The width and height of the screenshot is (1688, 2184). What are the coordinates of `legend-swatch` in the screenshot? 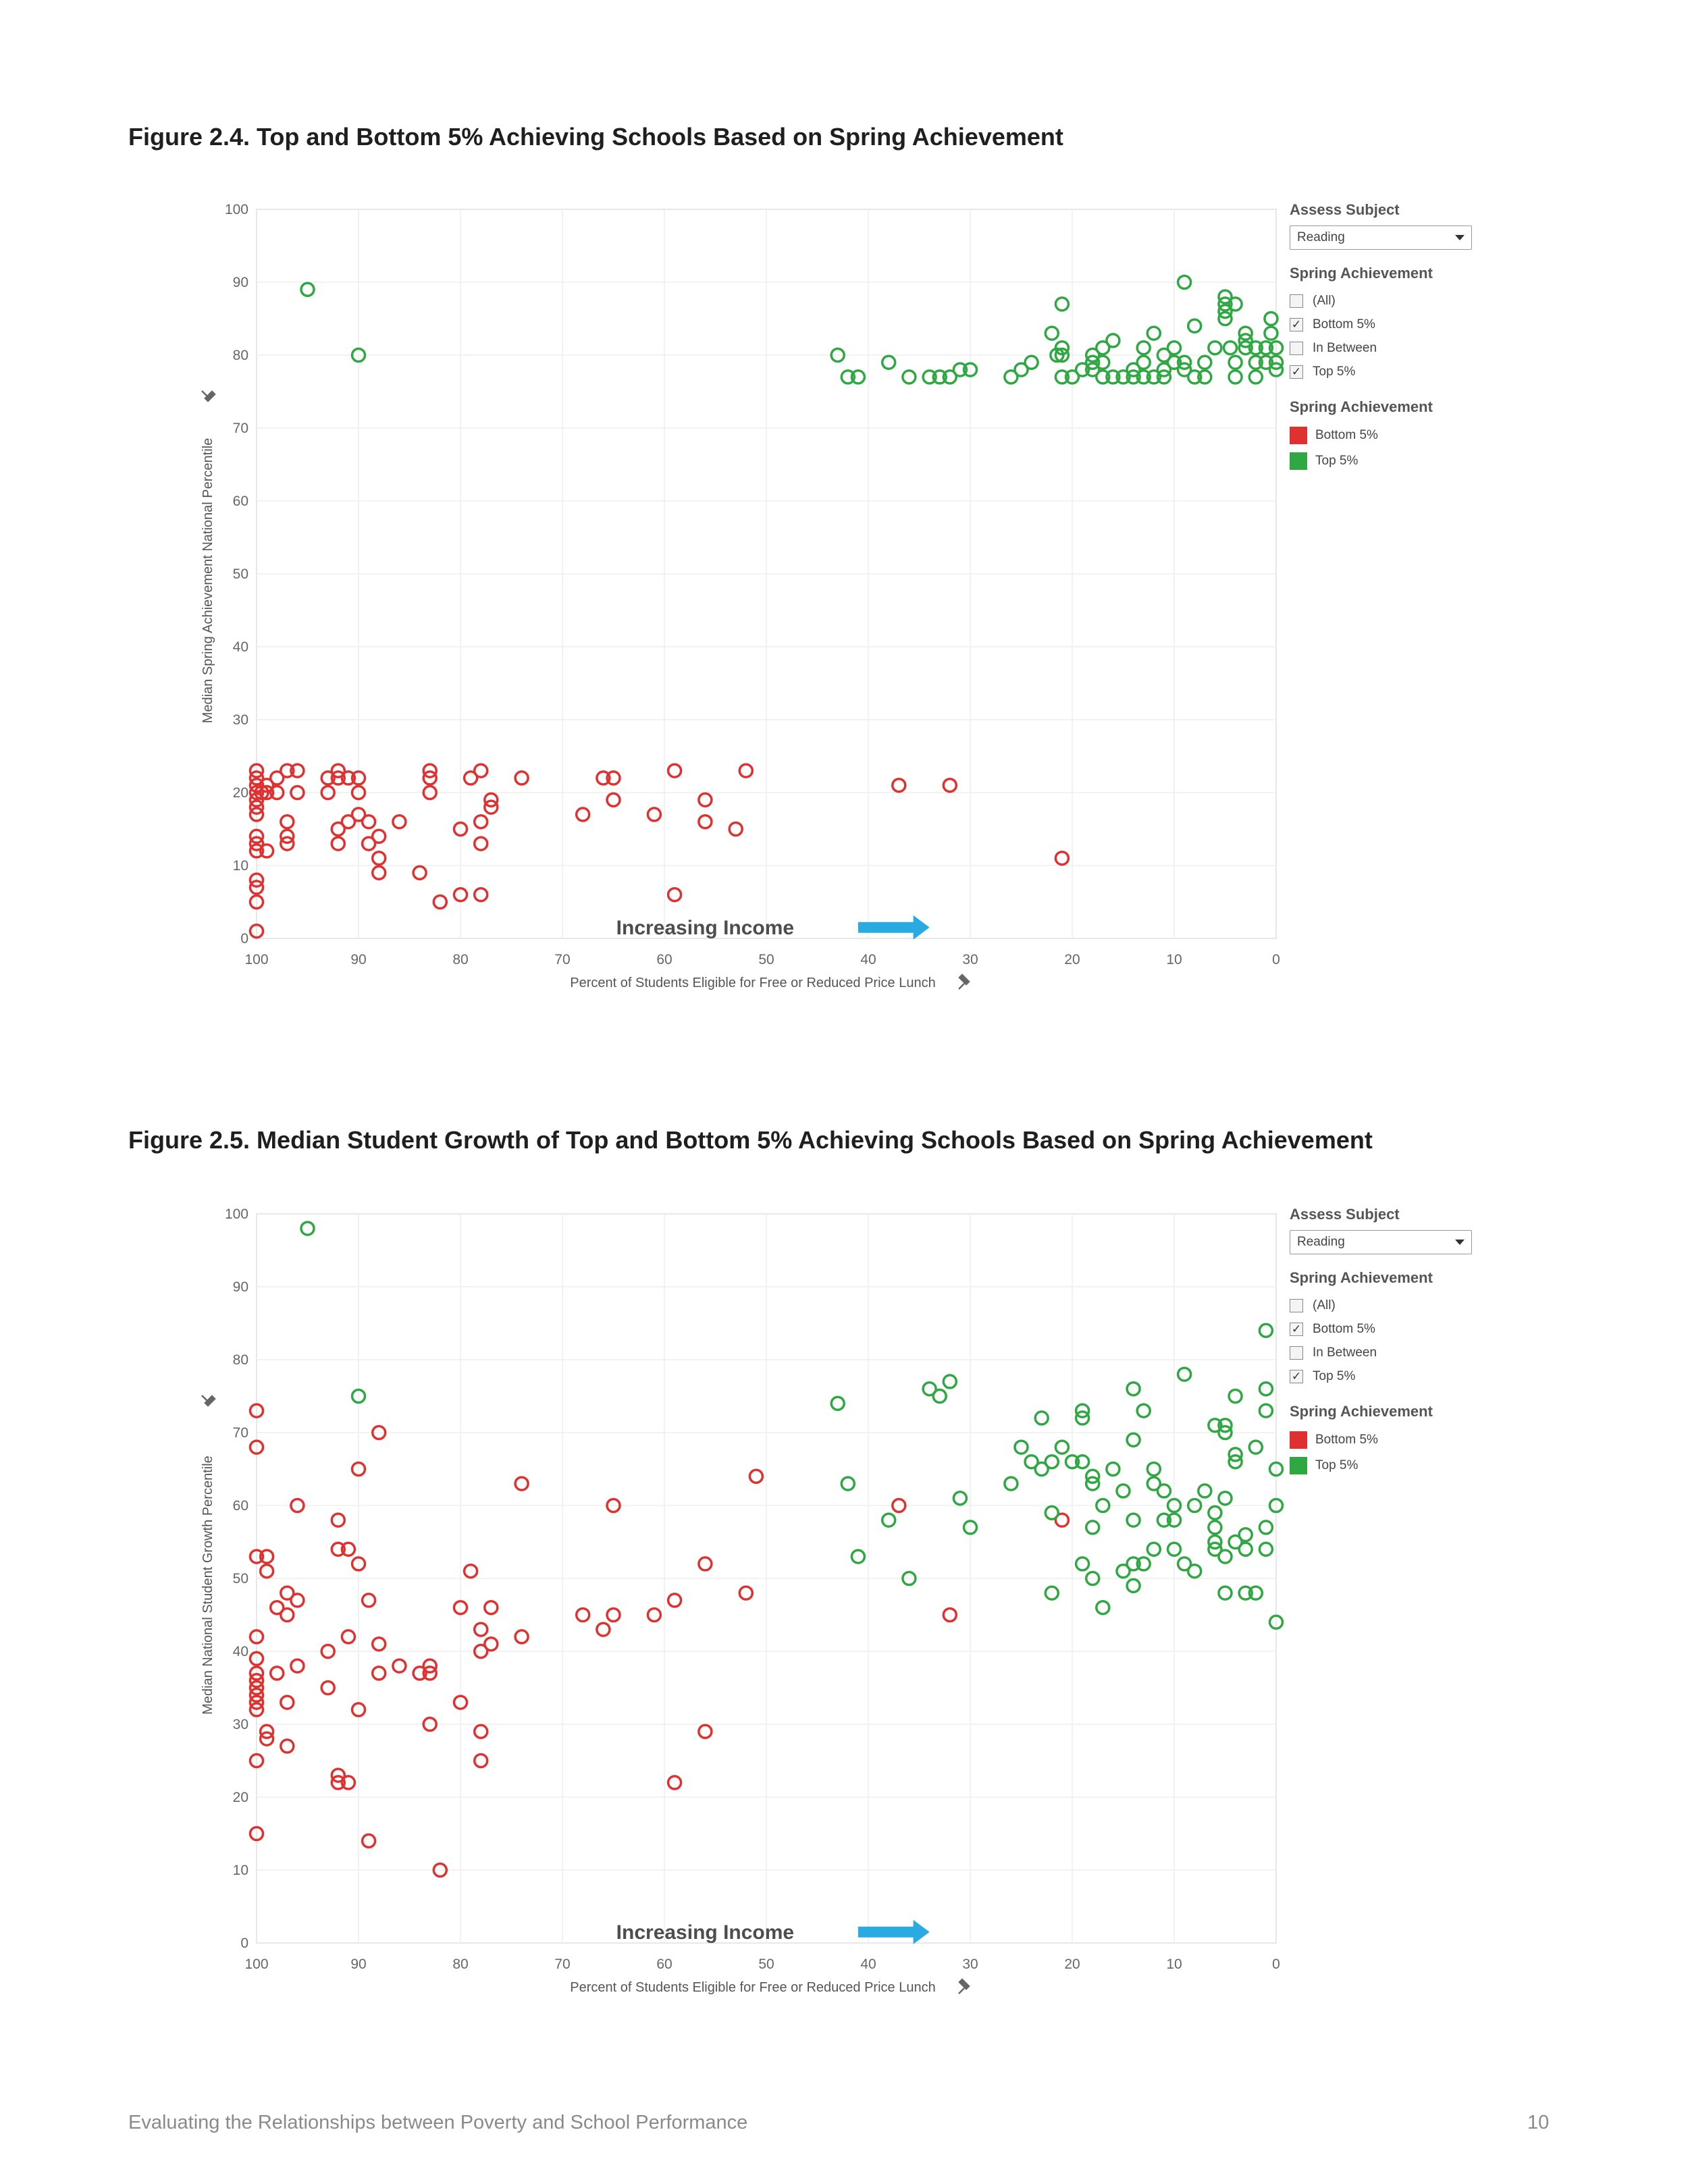 It's located at (1298, 1440).